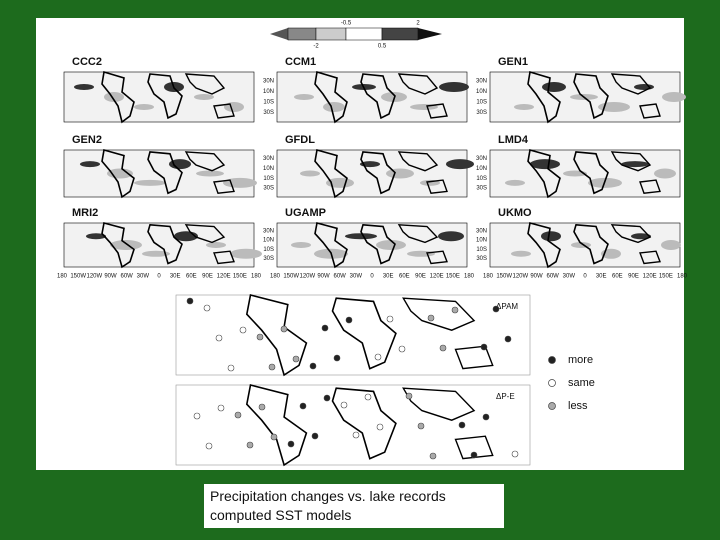  I want to click on map-panel: LMD4 30N 10N 10S 30S, so click(578, 166).